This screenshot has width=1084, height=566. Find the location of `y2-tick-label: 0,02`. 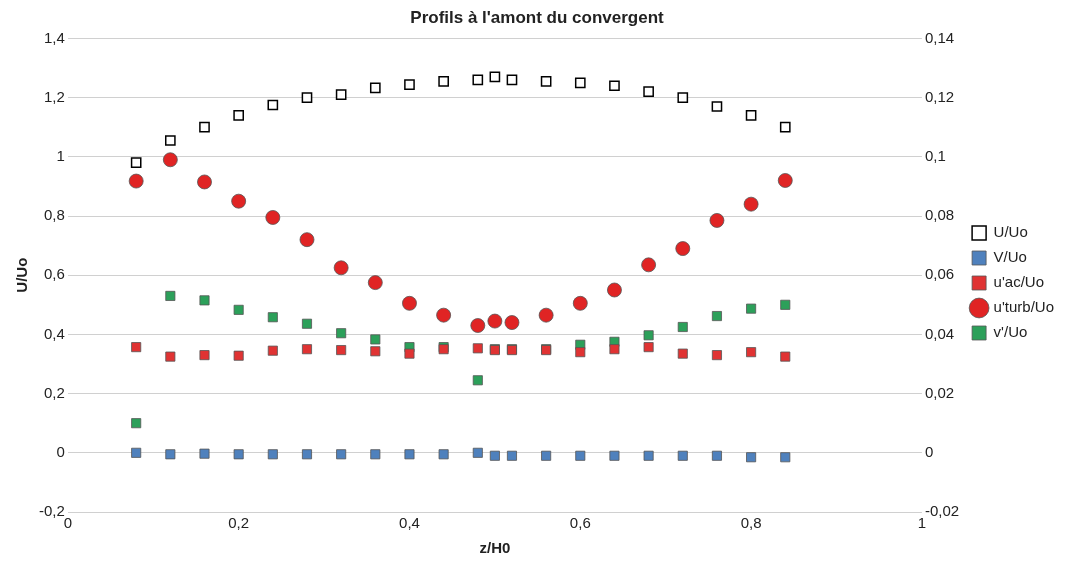

y2-tick-label: 0,02 is located at coordinates (939, 392).